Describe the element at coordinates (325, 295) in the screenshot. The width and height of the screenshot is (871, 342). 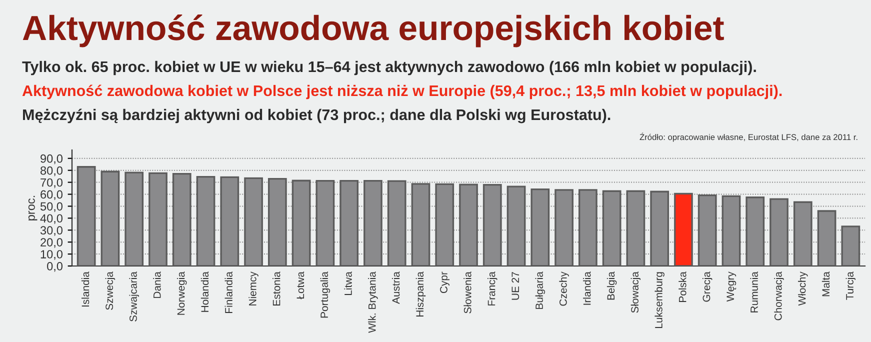
I see `x-tick-label: Portugalia` at that location.